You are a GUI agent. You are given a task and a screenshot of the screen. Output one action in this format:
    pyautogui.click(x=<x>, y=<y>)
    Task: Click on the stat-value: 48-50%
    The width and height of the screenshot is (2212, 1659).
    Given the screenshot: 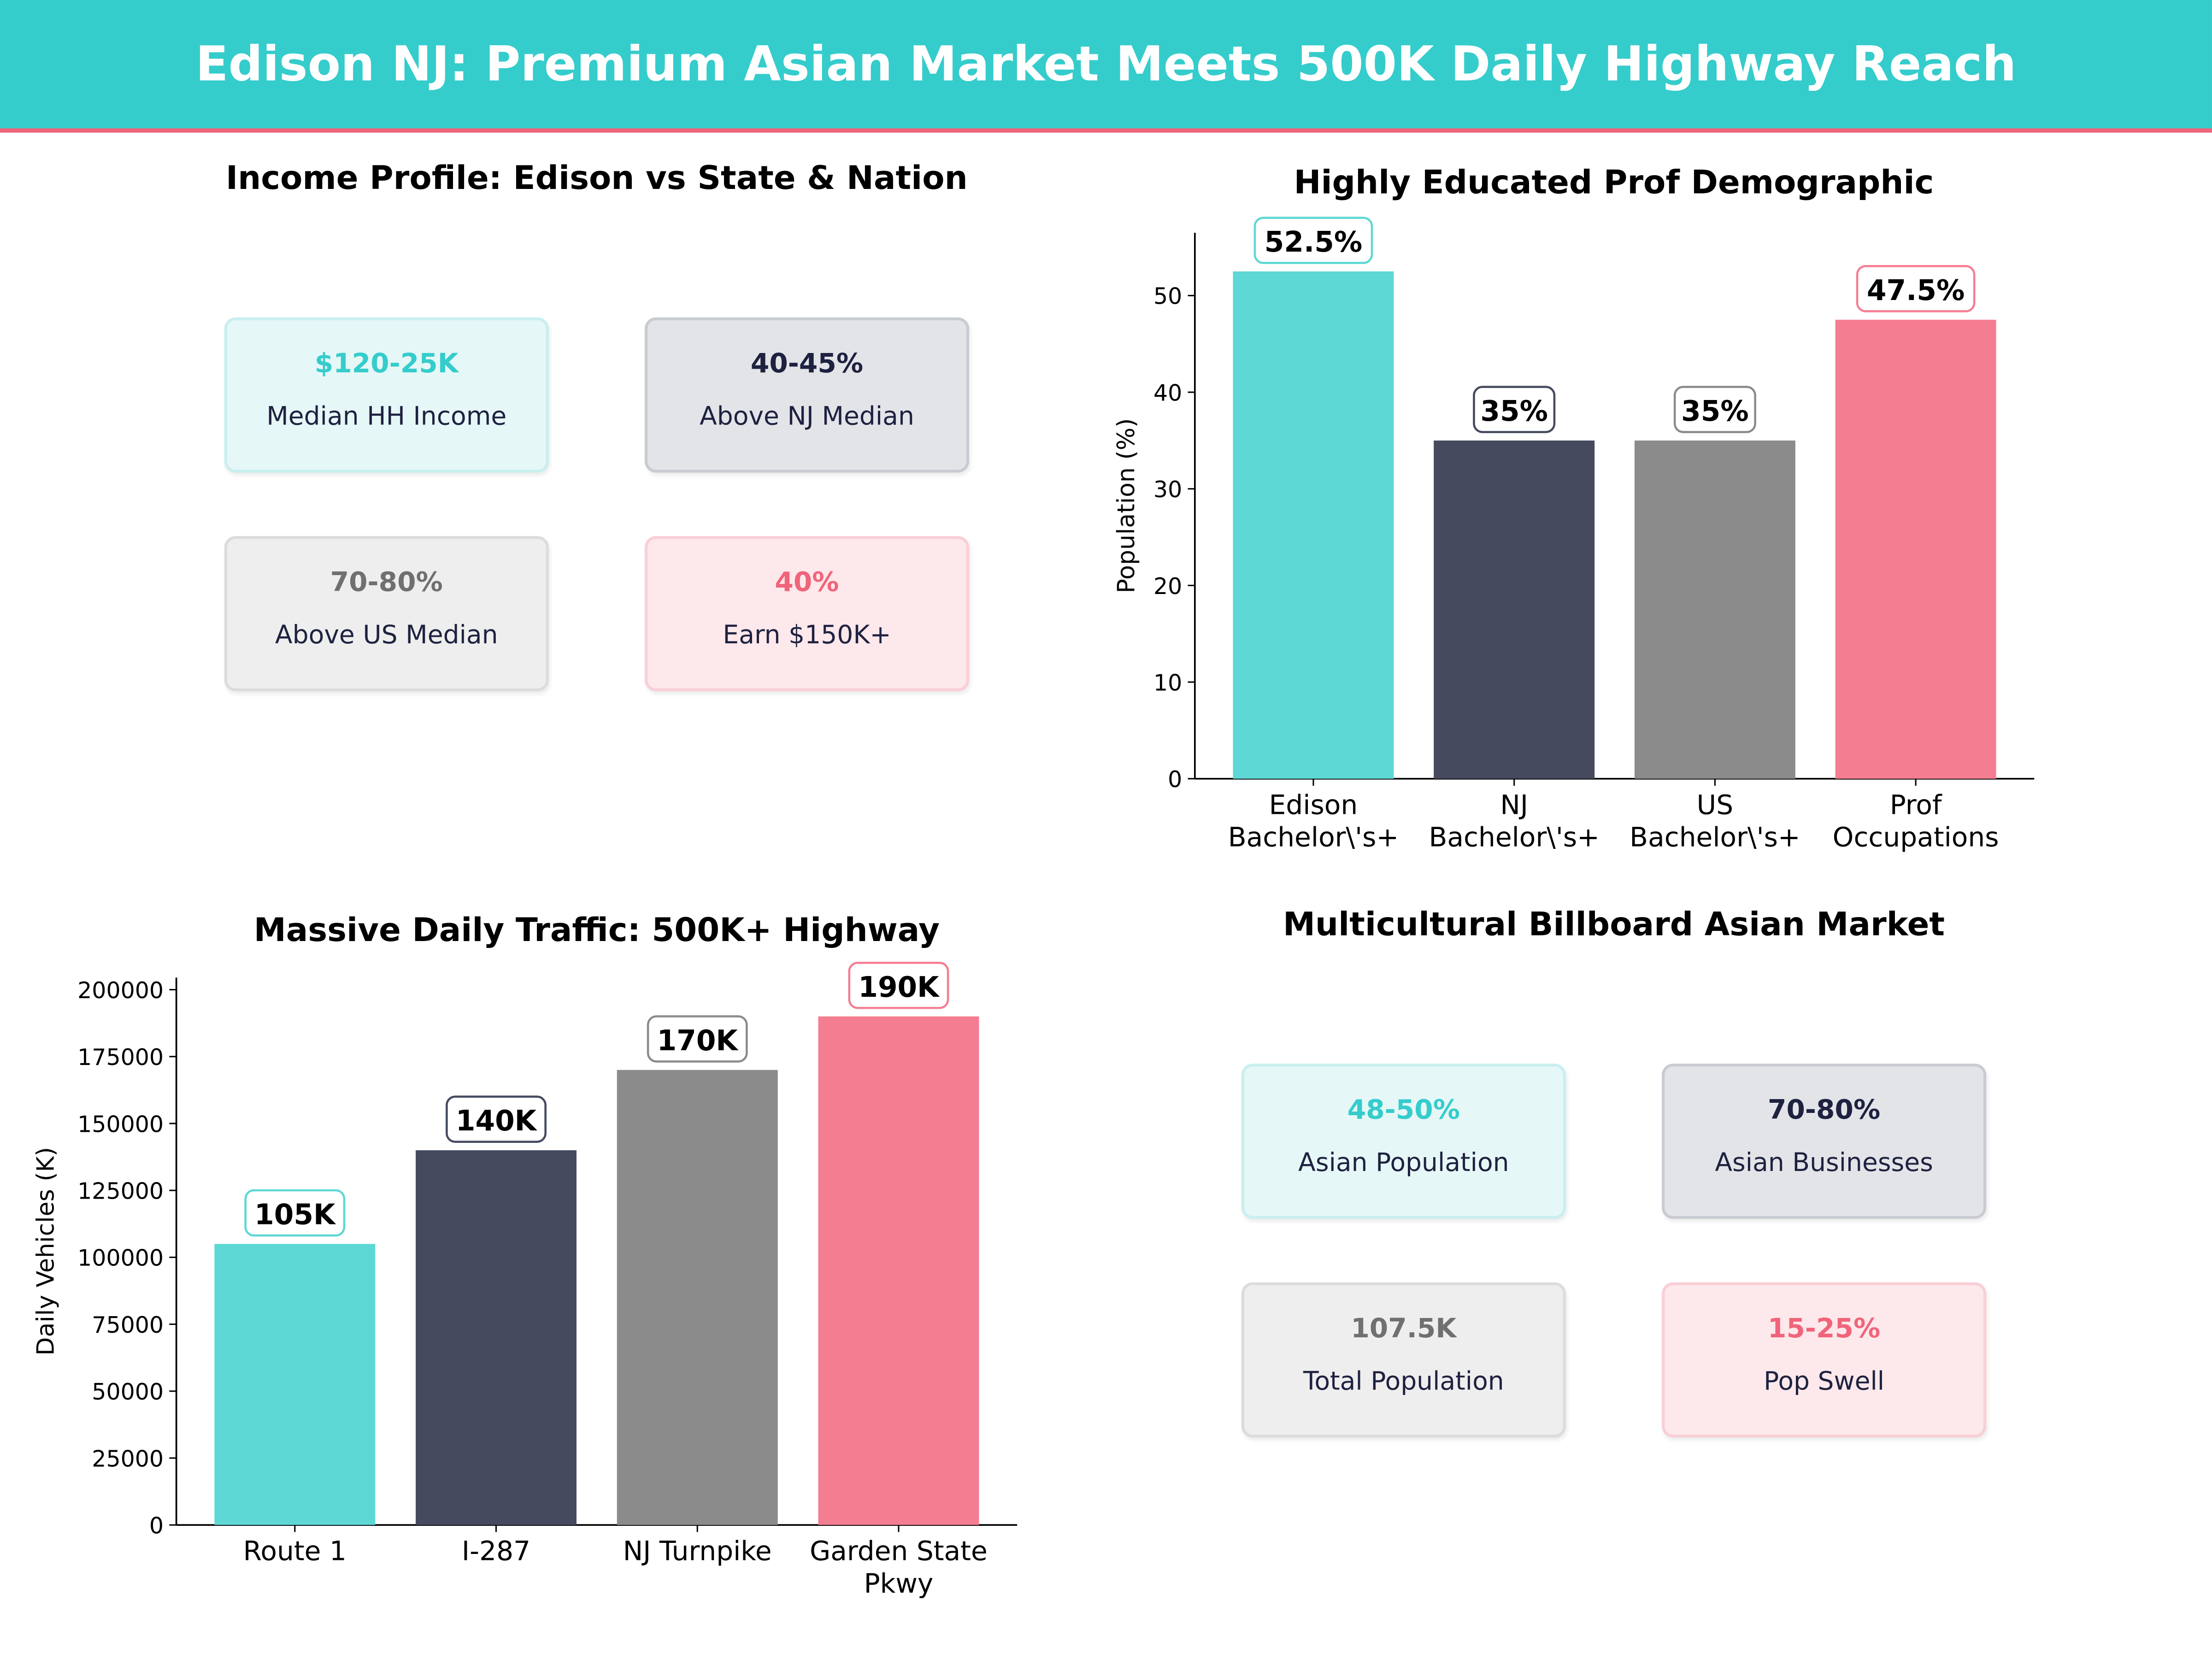 What is the action you would take?
    pyautogui.click(x=1403, y=1110)
    